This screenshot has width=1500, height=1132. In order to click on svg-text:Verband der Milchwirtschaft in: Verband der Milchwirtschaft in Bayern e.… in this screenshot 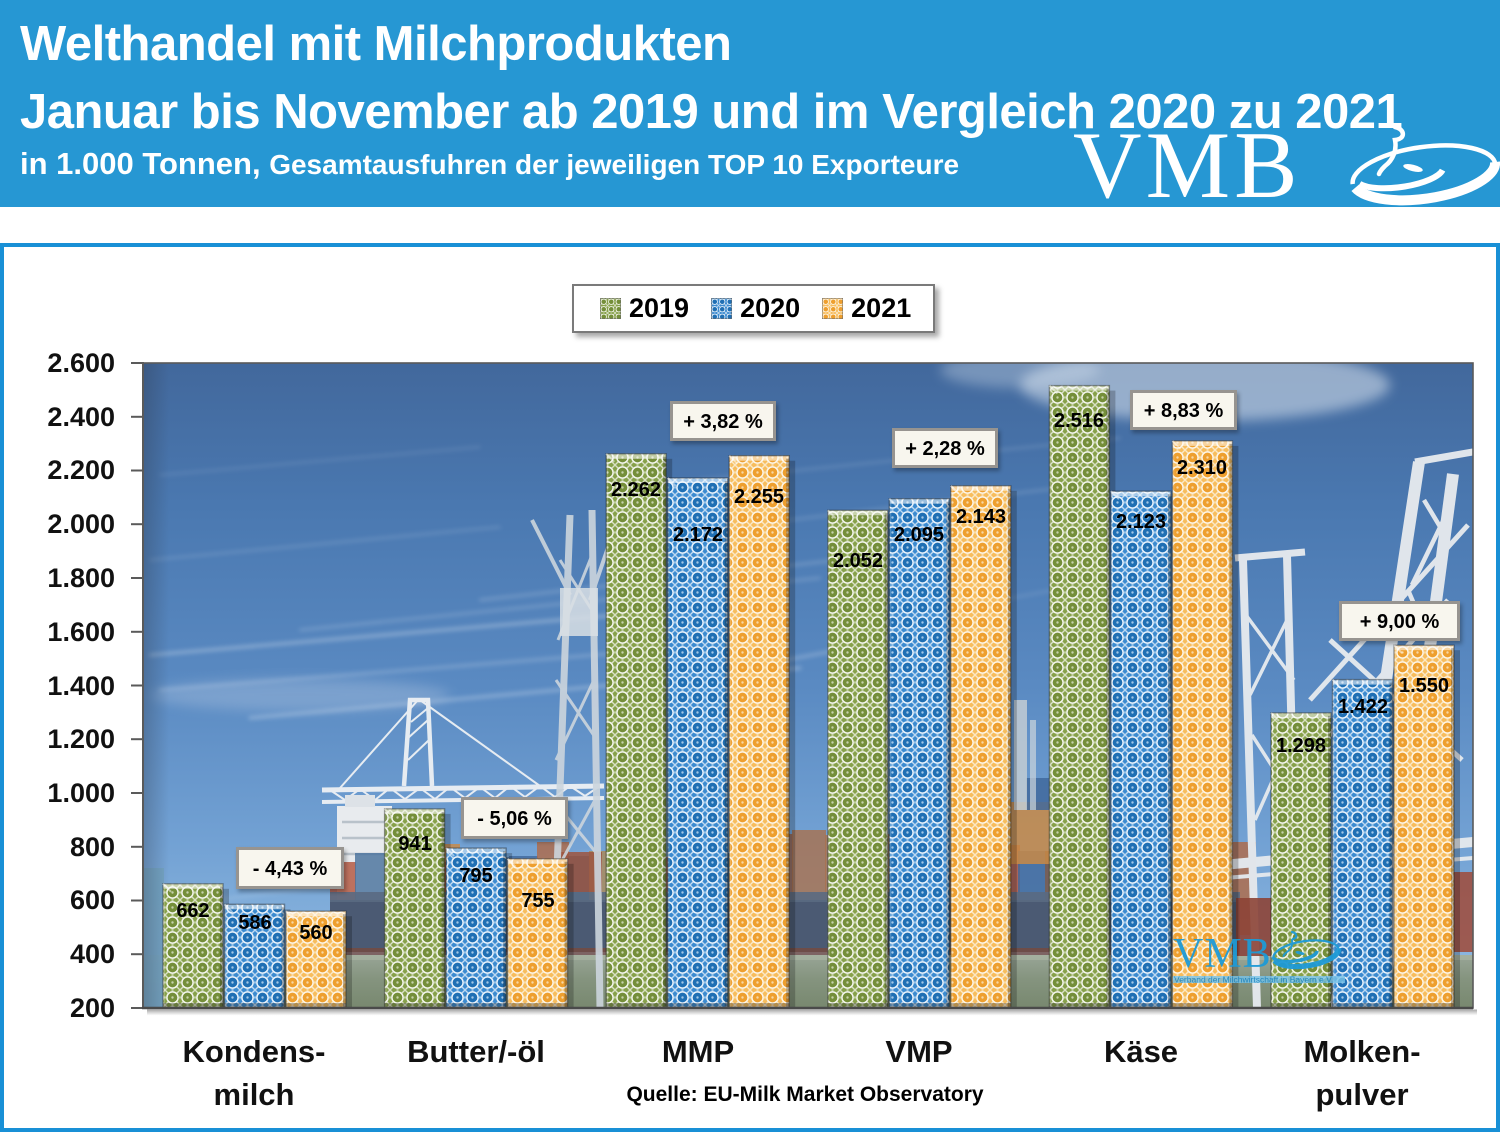, I will do `click(1253, 980)`.